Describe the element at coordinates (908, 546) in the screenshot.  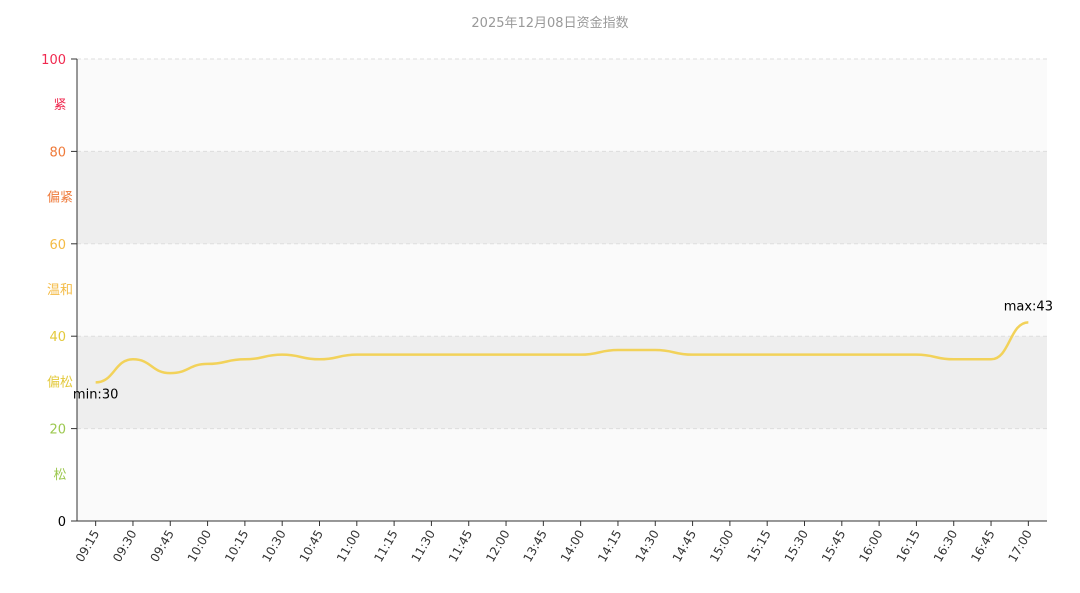
I see `x-tick-label: 16:15` at that location.